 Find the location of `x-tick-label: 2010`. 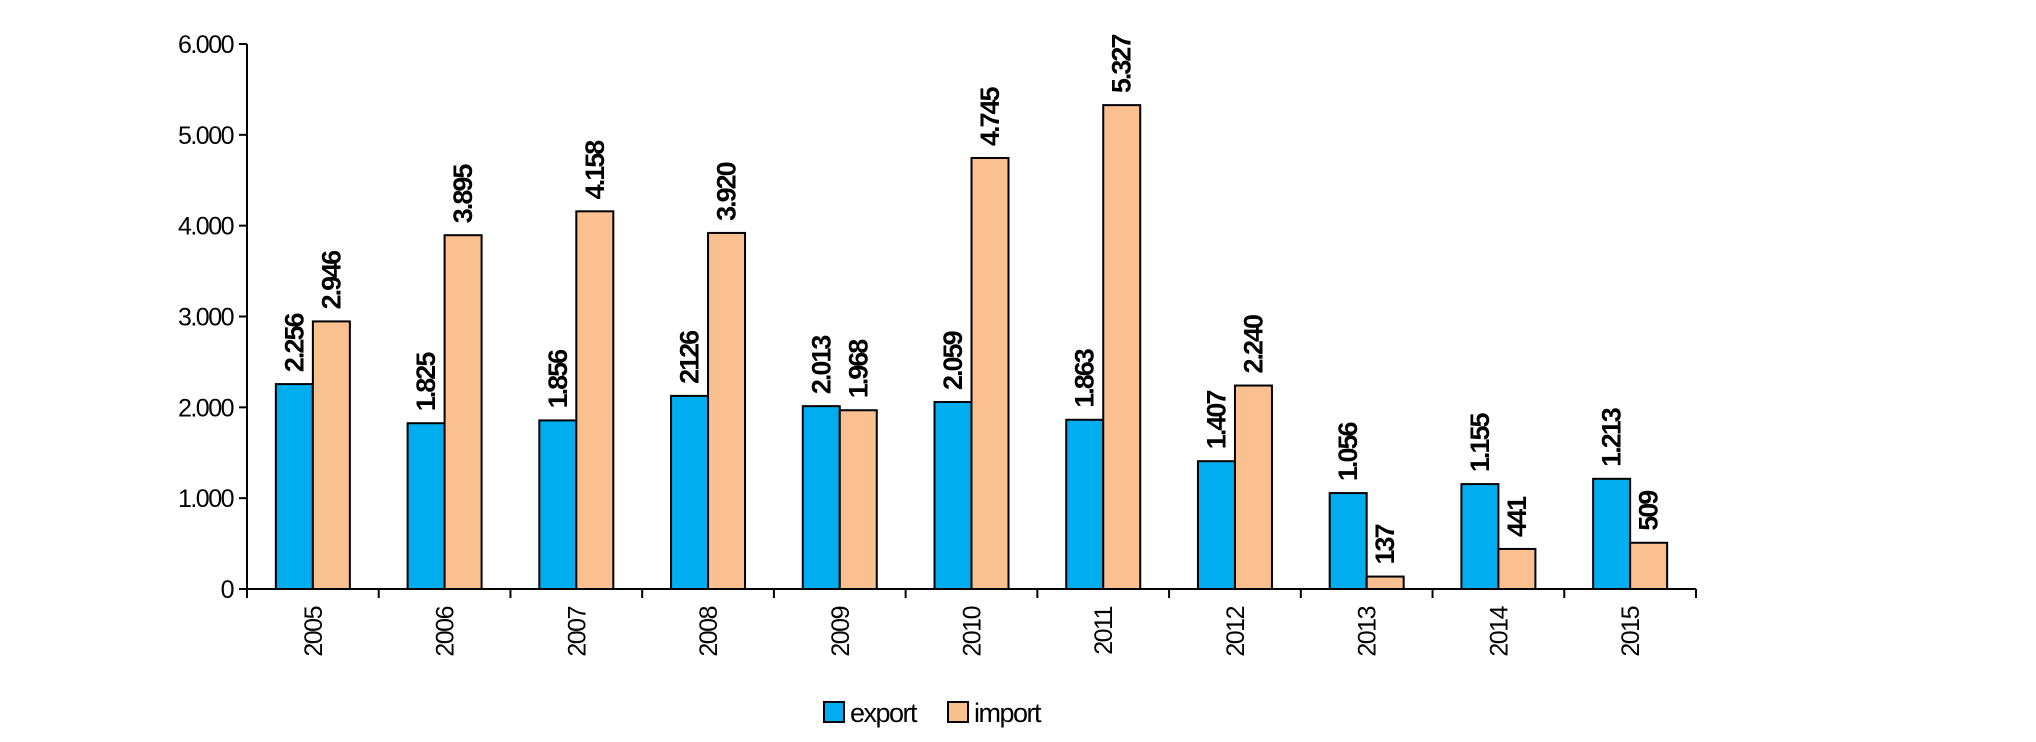

x-tick-label: 2010 is located at coordinates (973, 631).